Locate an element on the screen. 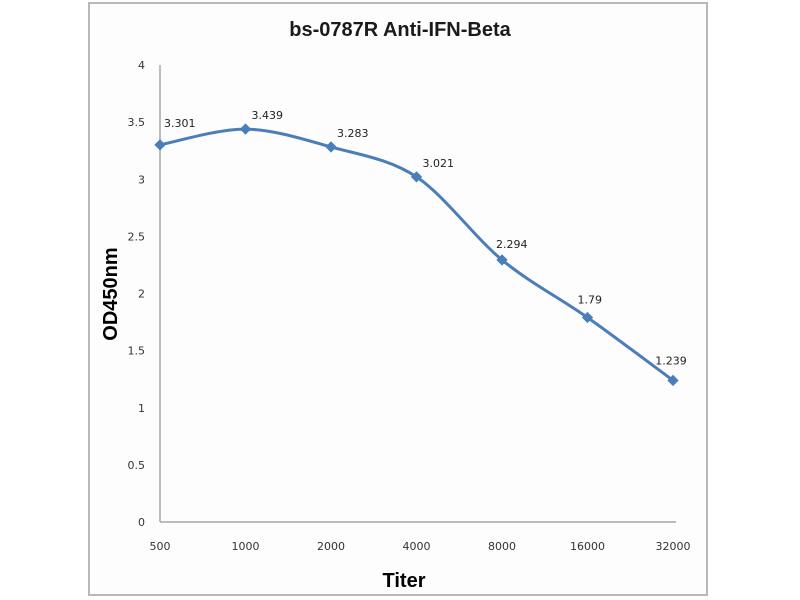 The image size is (800, 600). y-tick-label: 0.5 is located at coordinates (137, 465).